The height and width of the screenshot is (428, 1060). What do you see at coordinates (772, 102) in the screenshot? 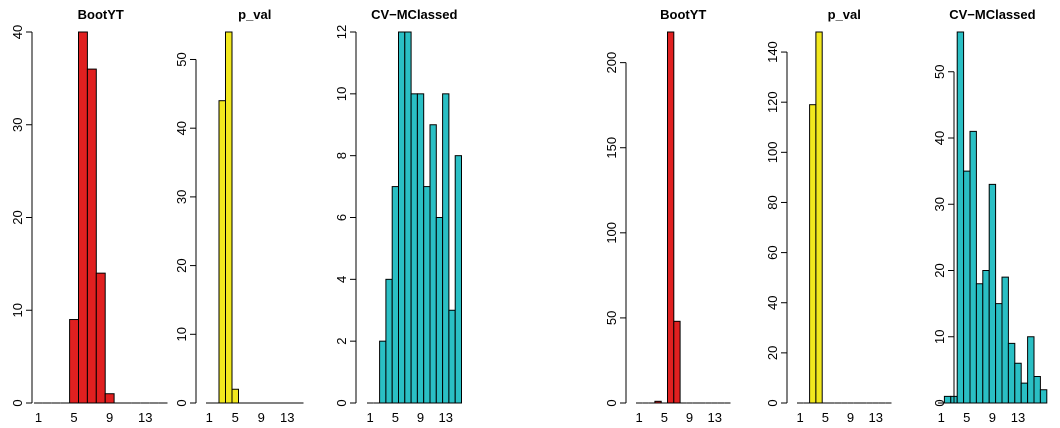
I see `y-tick-label: 120` at bounding box center [772, 102].